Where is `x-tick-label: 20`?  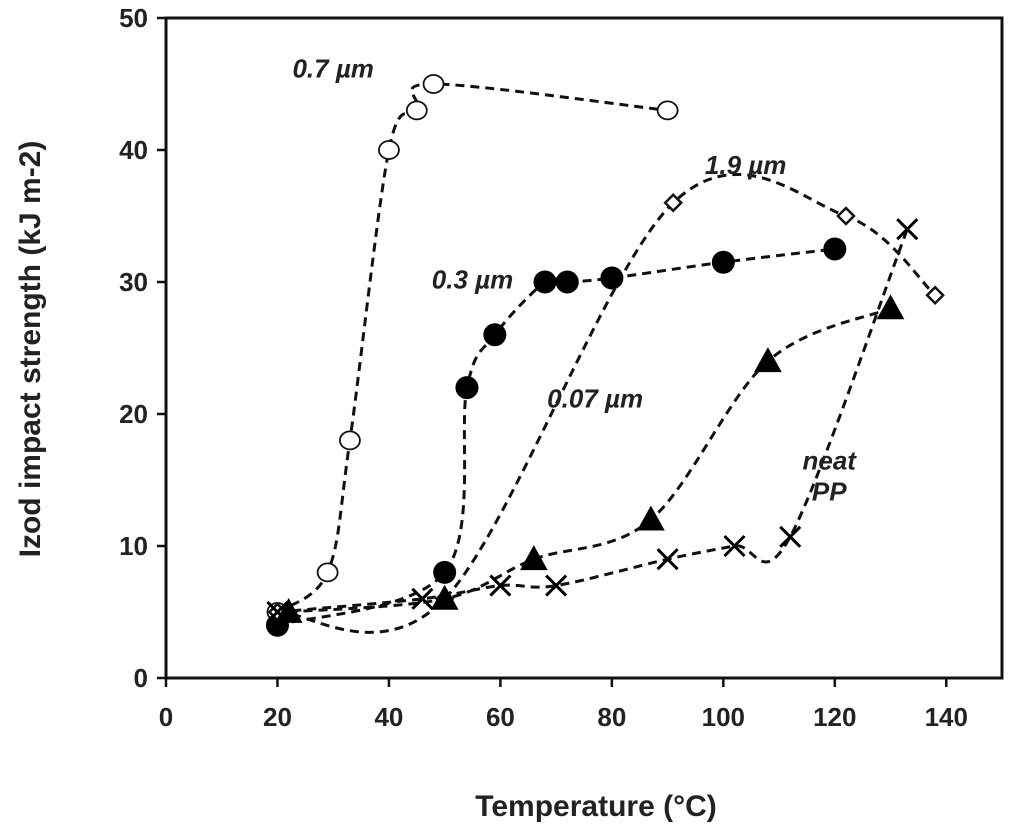
x-tick-label: 20 is located at coordinates (277, 717).